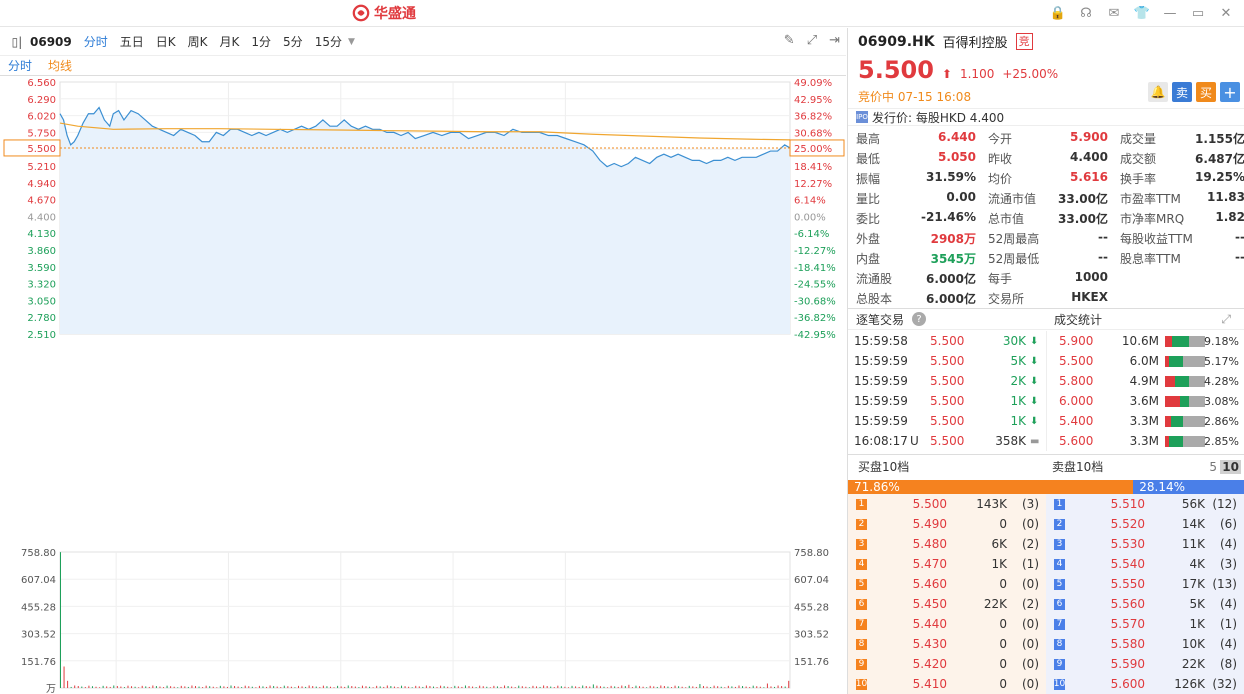  Describe the element at coordinates (1226, 13) in the screenshot. I see `close-icon: ✕` at that location.